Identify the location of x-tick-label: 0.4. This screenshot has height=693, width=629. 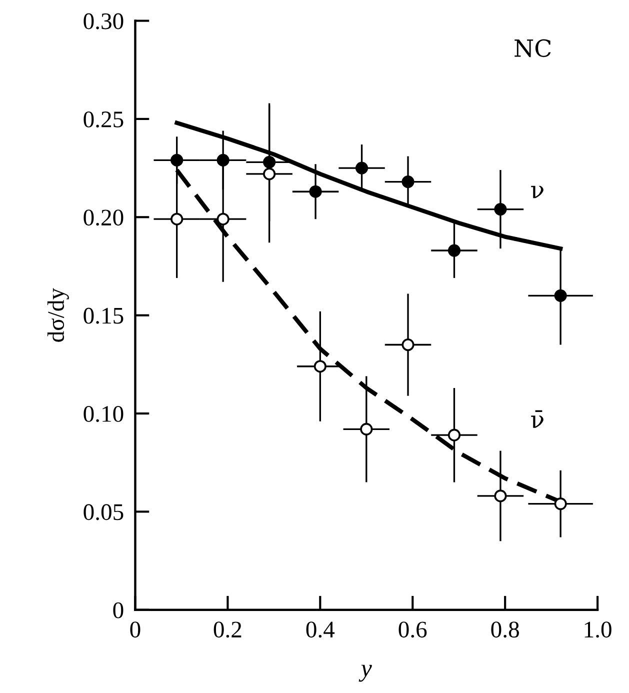
(320, 630).